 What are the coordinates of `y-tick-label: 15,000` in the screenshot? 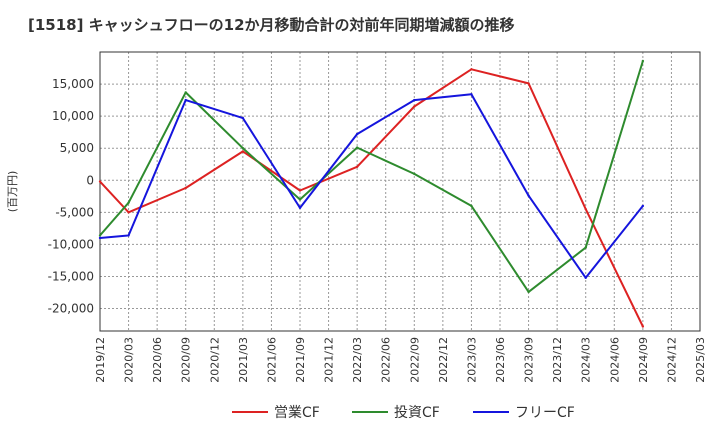 It's located at (73, 84).